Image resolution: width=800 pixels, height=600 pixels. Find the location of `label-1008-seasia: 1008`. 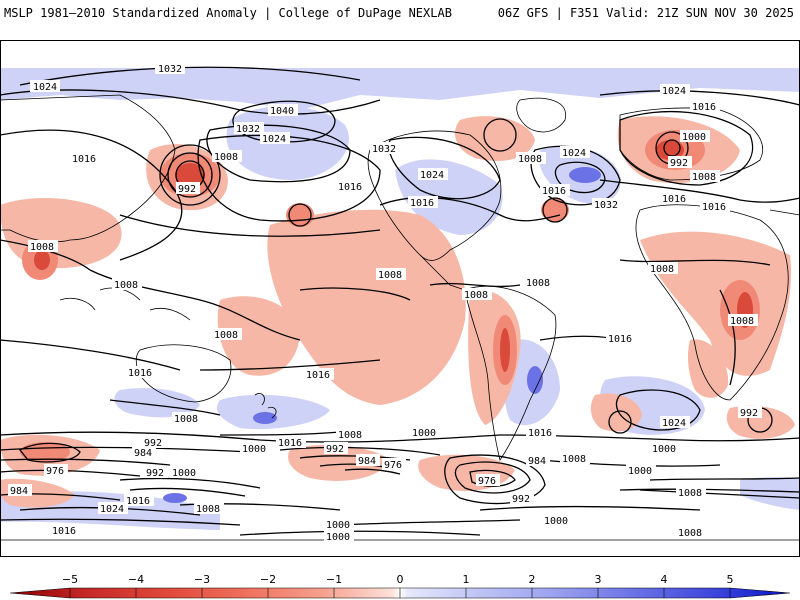

label-1008-seasia: 1008 is located at coordinates (126, 285).